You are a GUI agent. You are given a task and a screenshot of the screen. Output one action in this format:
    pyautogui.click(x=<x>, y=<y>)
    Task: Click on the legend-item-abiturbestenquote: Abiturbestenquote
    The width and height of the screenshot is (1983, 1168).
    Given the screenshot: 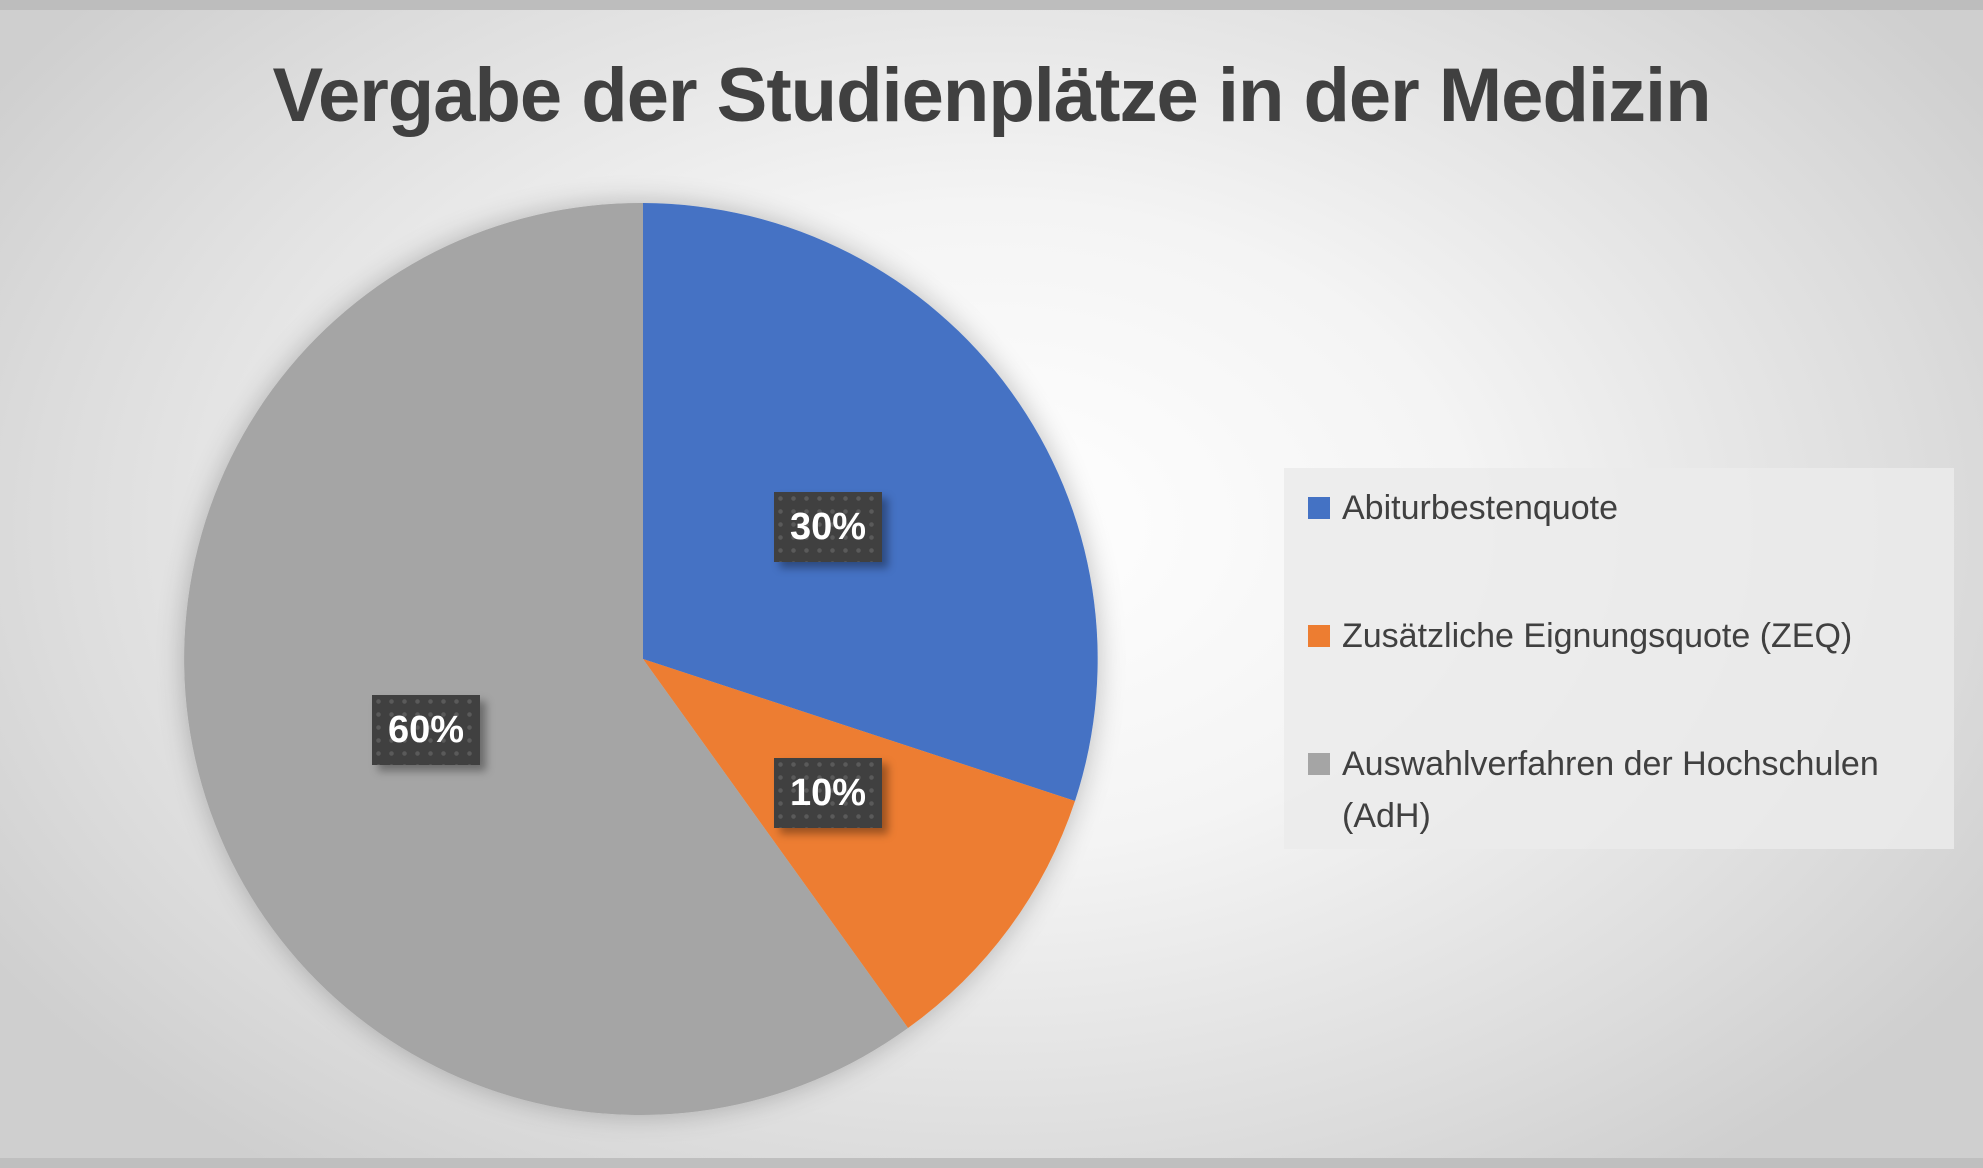 What is the action you would take?
    pyautogui.click(x=1463, y=508)
    